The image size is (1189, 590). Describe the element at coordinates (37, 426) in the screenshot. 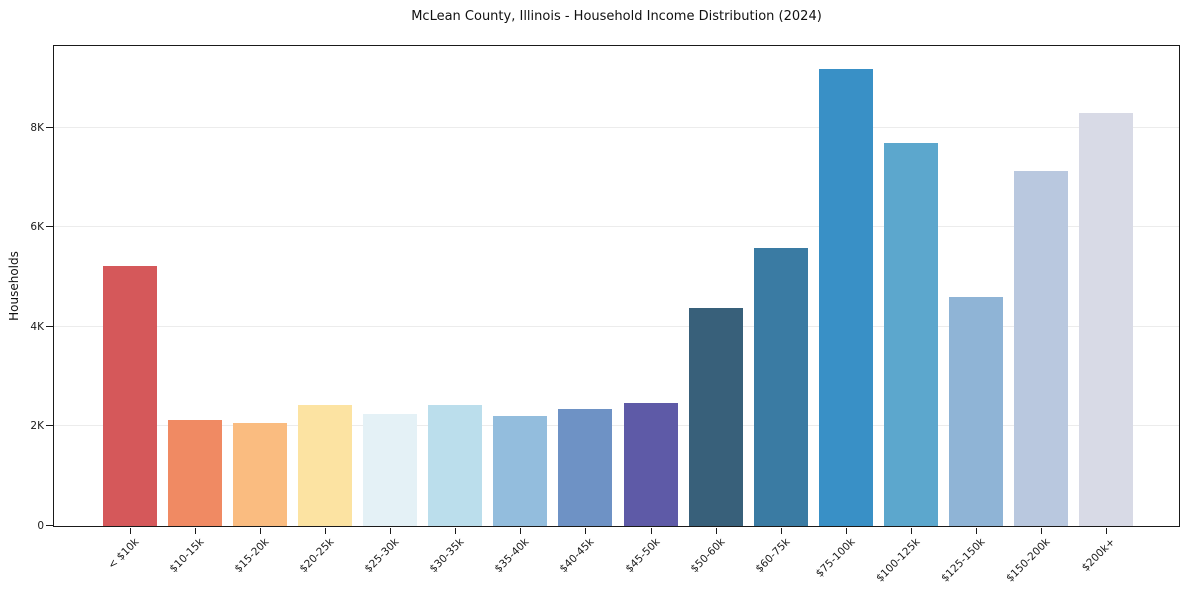

I see `y-tick-label: 2K` at that location.